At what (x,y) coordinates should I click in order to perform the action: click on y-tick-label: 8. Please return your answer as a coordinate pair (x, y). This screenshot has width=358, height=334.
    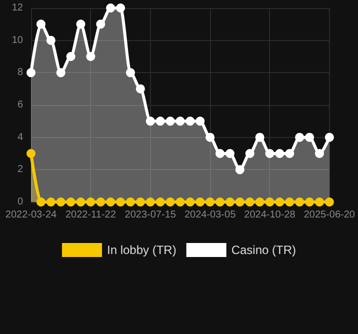
    Looking at the image, I should click on (20, 72).